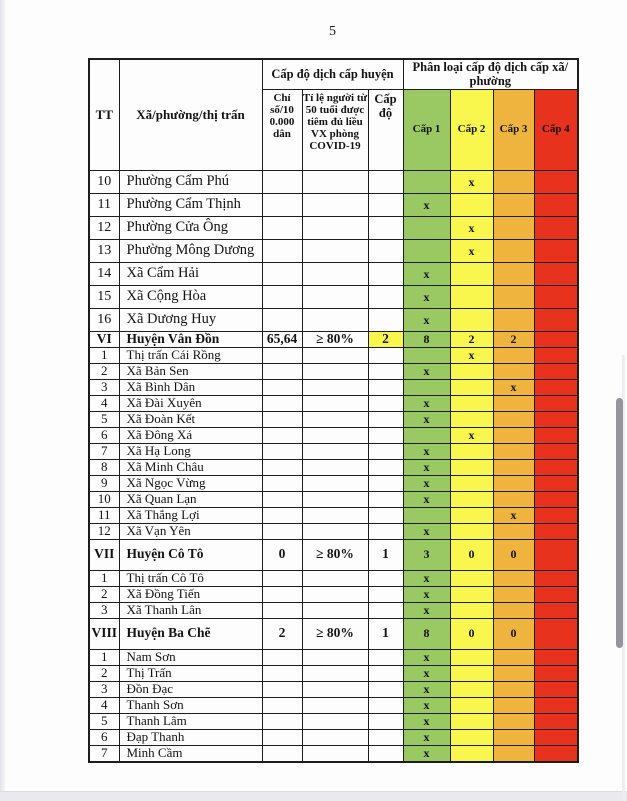 The width and height of the screenshot is (627, 801). Describe the element at coordinates (426, 554) in the screenshot. I see `cell-level-1: 3` at that location.